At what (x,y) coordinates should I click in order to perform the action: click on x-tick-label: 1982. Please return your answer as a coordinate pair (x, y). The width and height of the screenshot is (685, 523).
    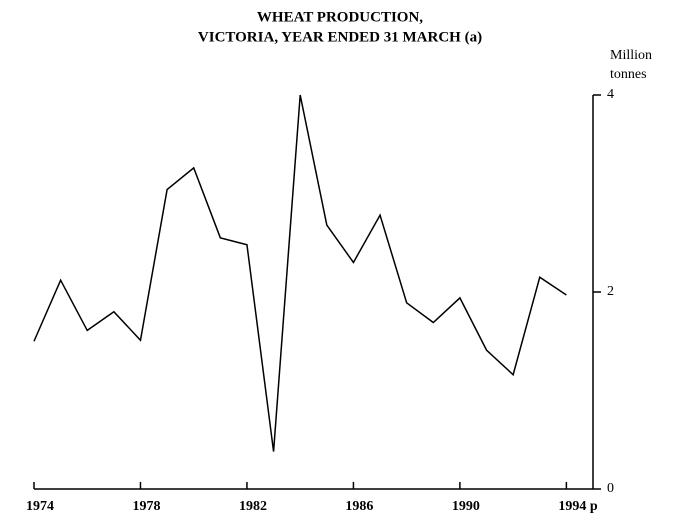
    Looking at the image, I should click on (253, 506).